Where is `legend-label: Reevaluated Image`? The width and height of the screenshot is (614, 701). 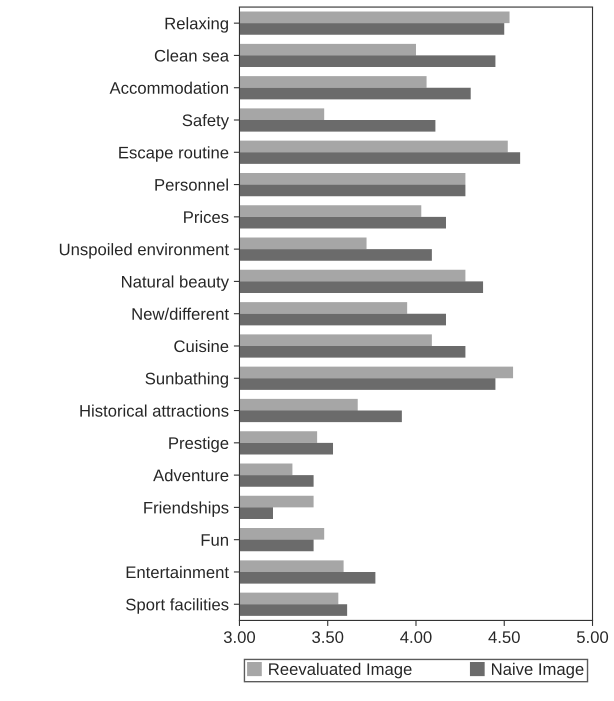
legend-label: Reevaluated Image is located at coordinates (340, 670).